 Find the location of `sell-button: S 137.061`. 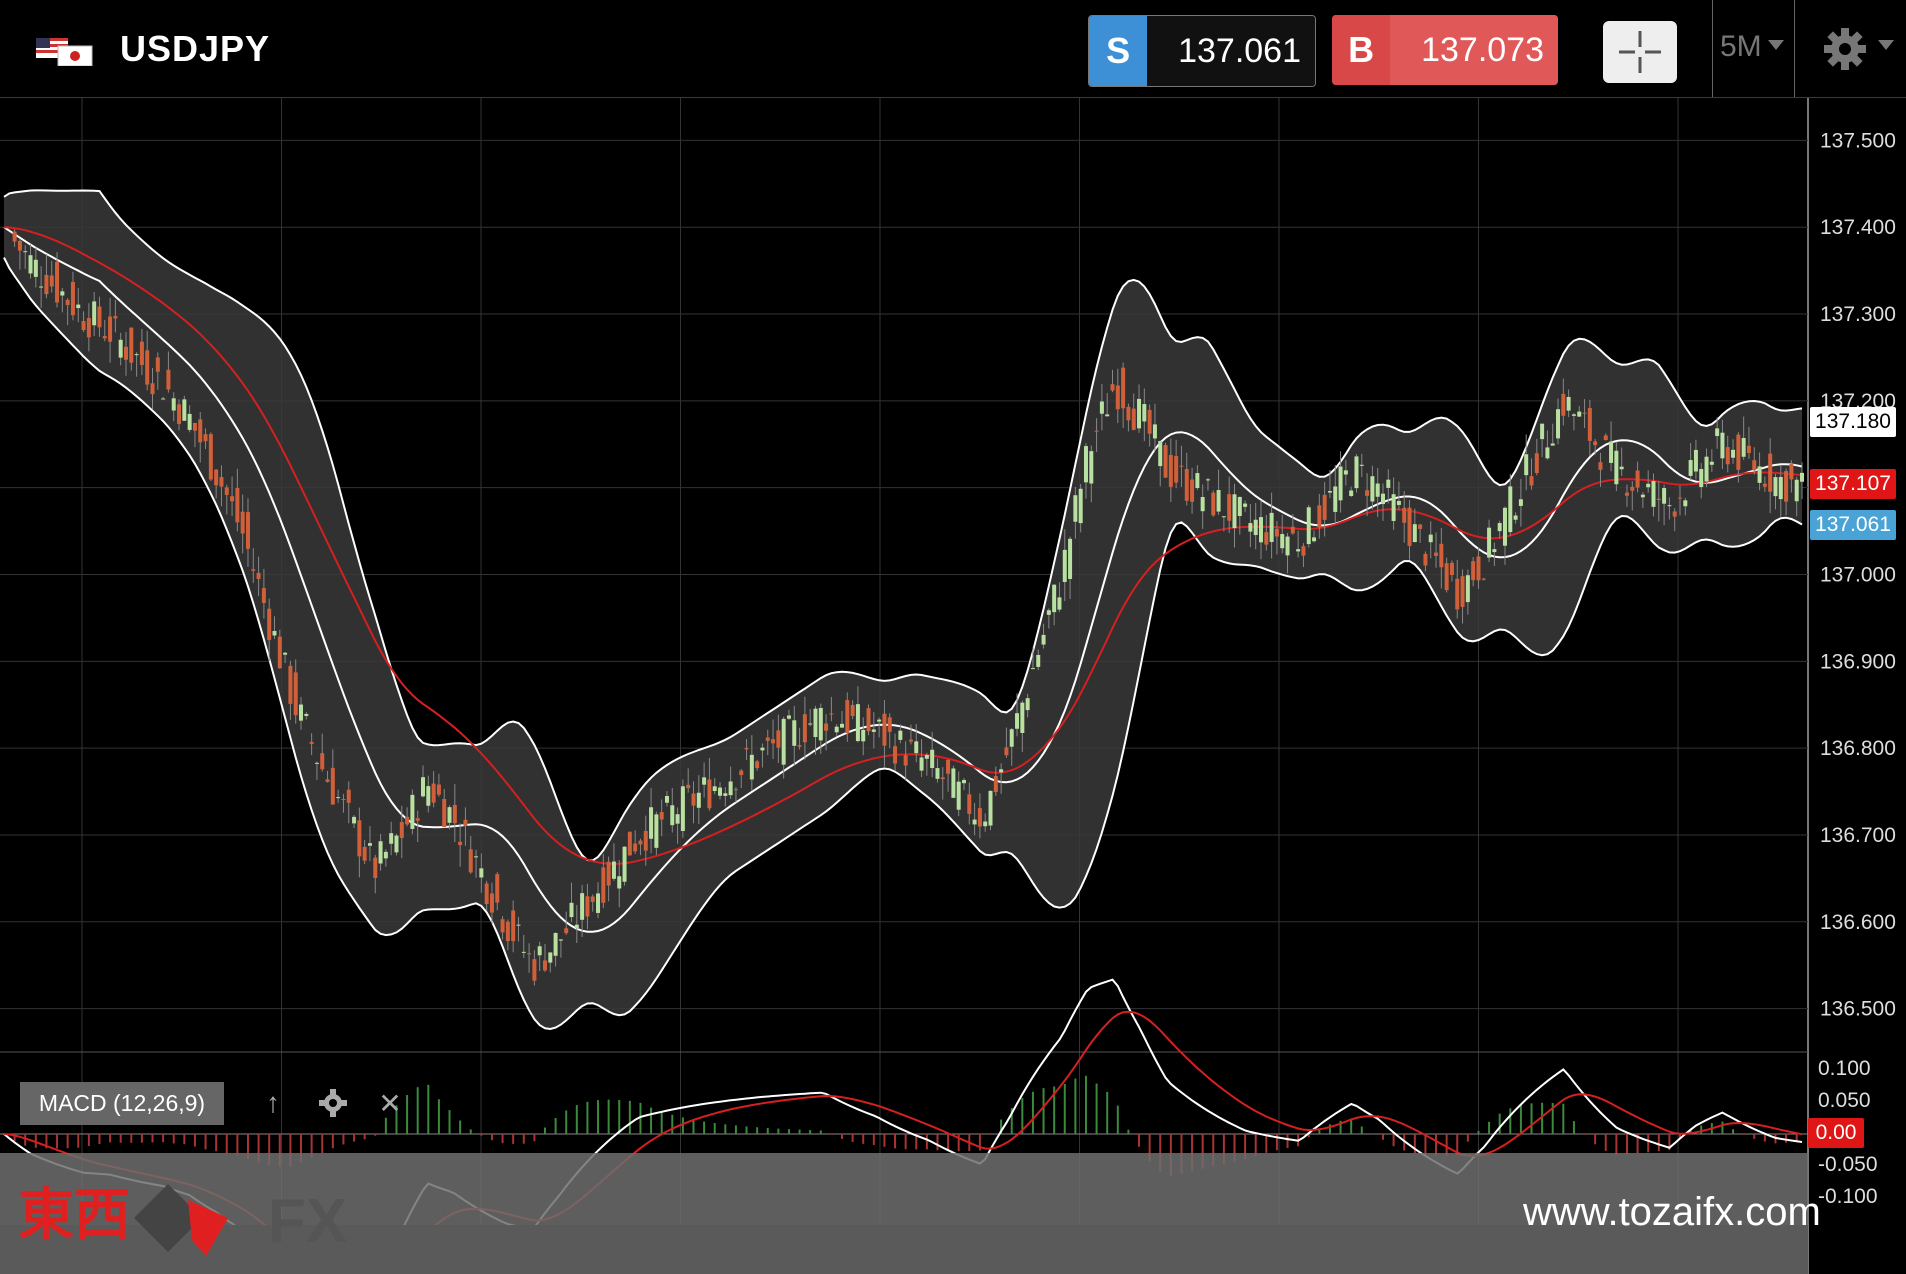

sell-button: S 137.061 is located at coordinates (1202, 51).